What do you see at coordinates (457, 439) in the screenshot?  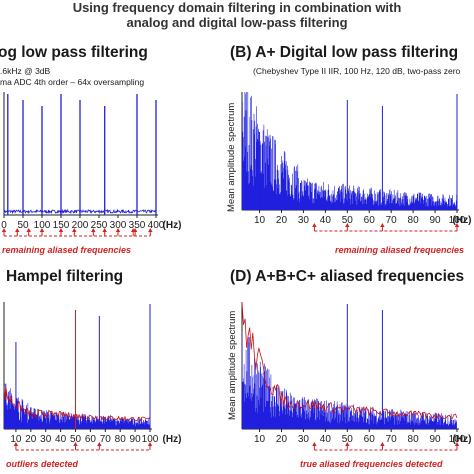 I see `panel-d-tick-label: 100` at bounding box center [457, 439].